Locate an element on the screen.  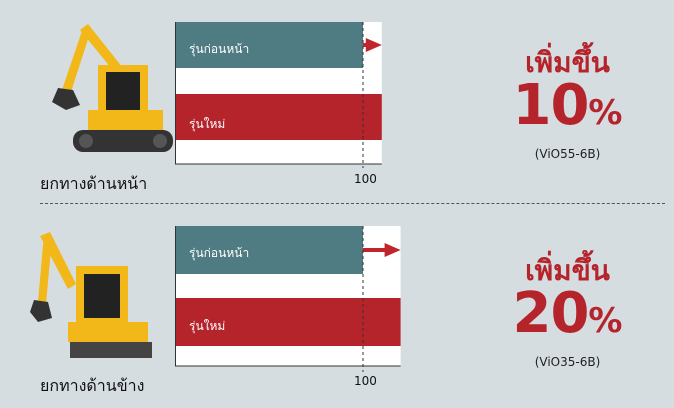
chart-front-svg is located at coordinates (278, 95).